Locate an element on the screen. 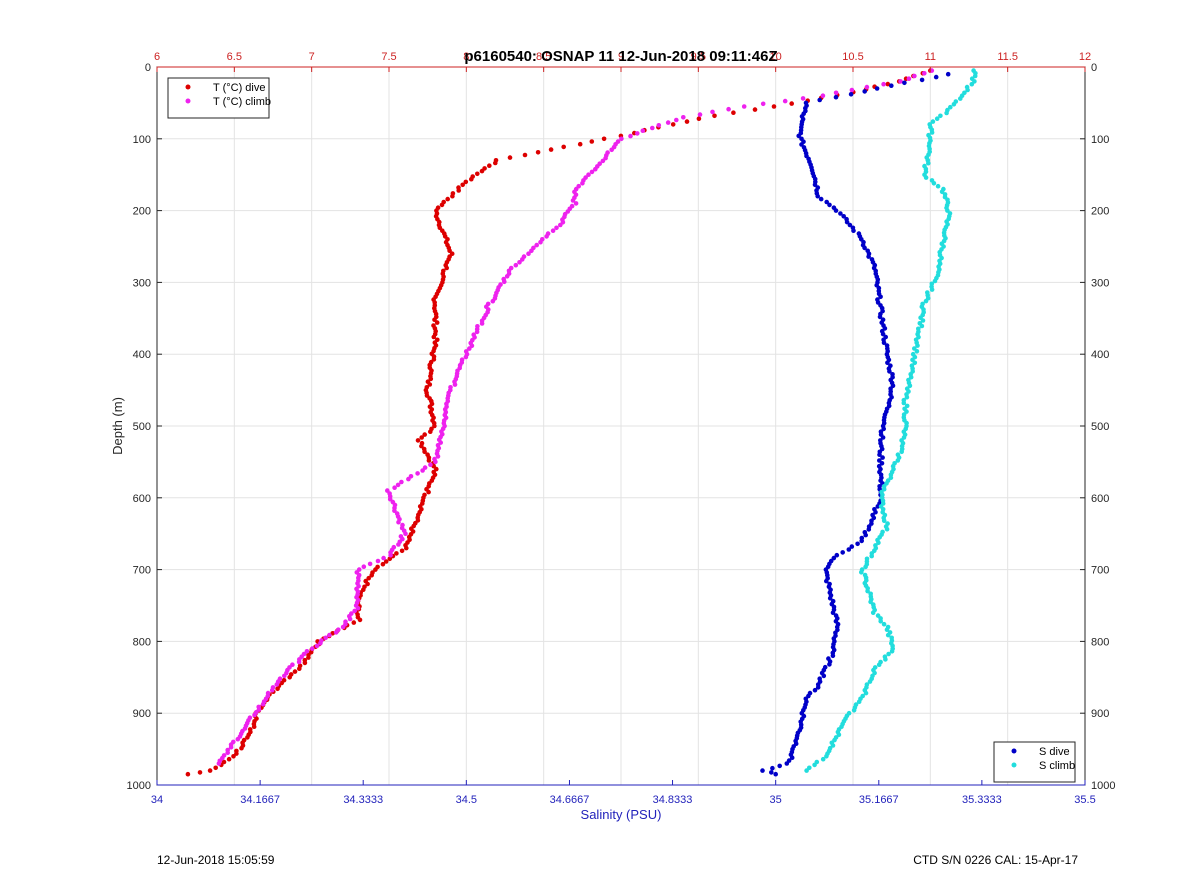 This screenshot has height=885, width=1200. y-tick-label-left: 100 is located at coordinates (142, 140).